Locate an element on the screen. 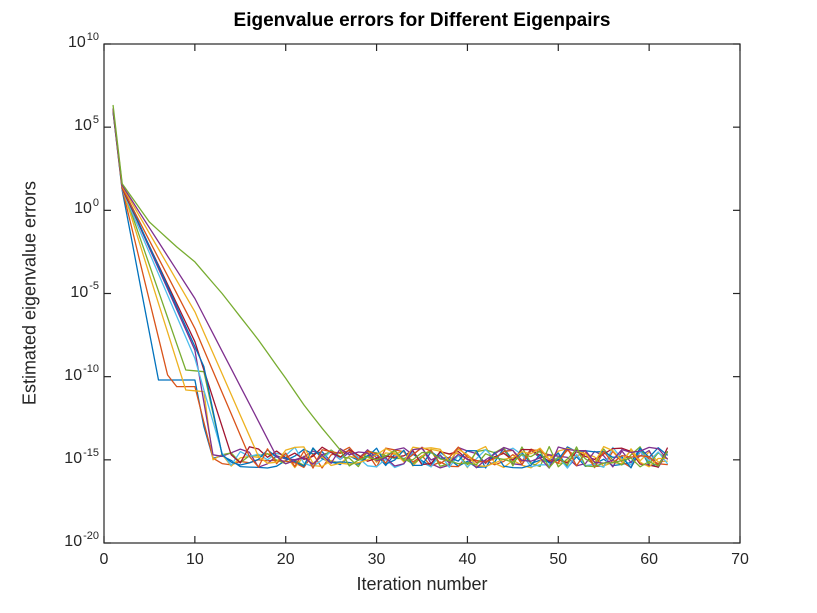 The height and width of the screenshot is (613, 817). x-axis-label: Iteration number is located at coordinates (422, 584).